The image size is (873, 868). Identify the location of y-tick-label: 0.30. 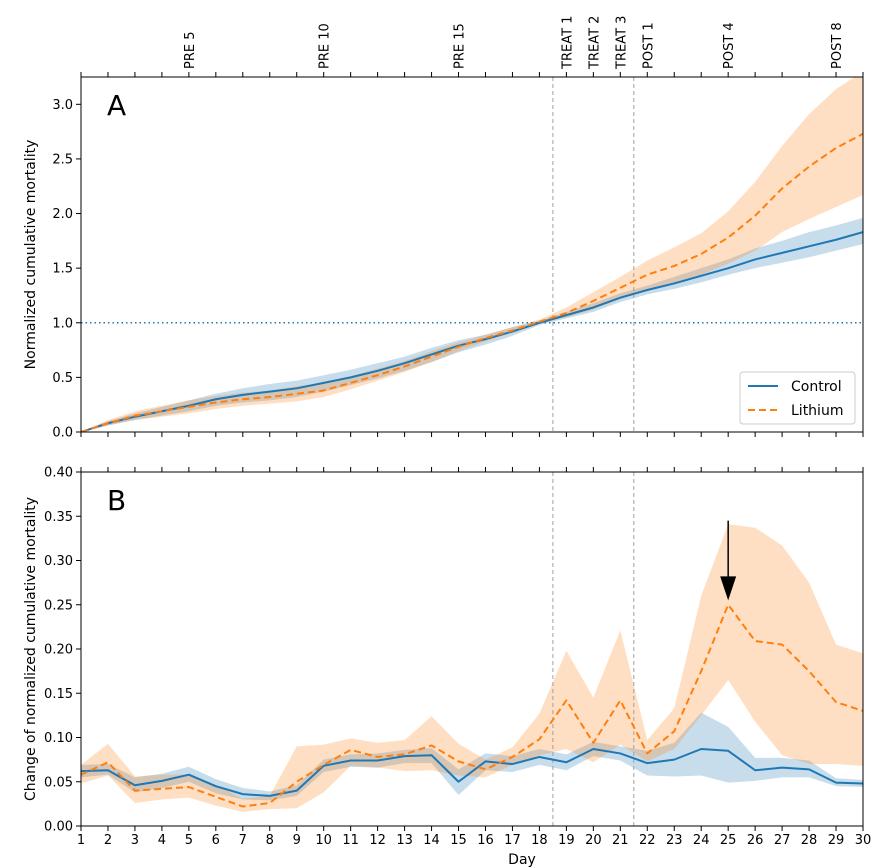
(58, 561).